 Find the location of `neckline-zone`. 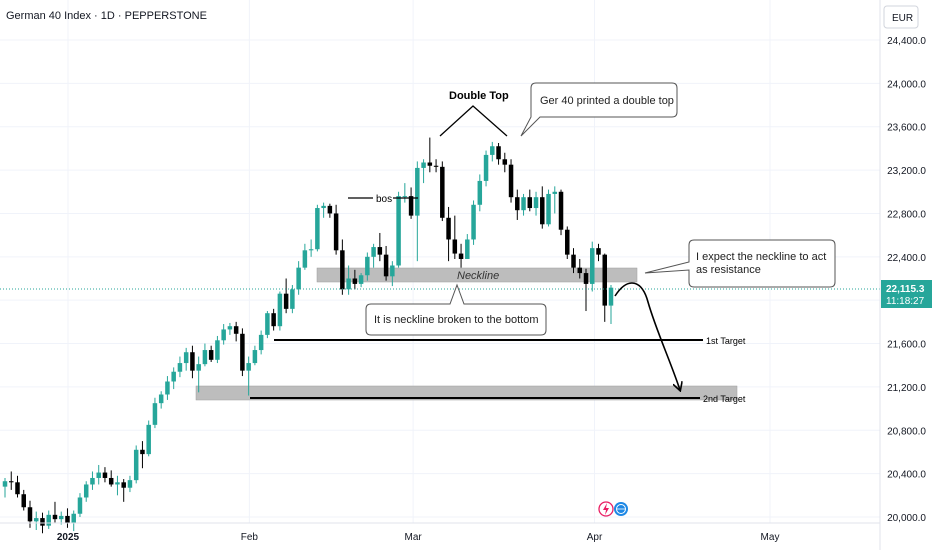

neckline-zone is located at coordinates (477, 275).